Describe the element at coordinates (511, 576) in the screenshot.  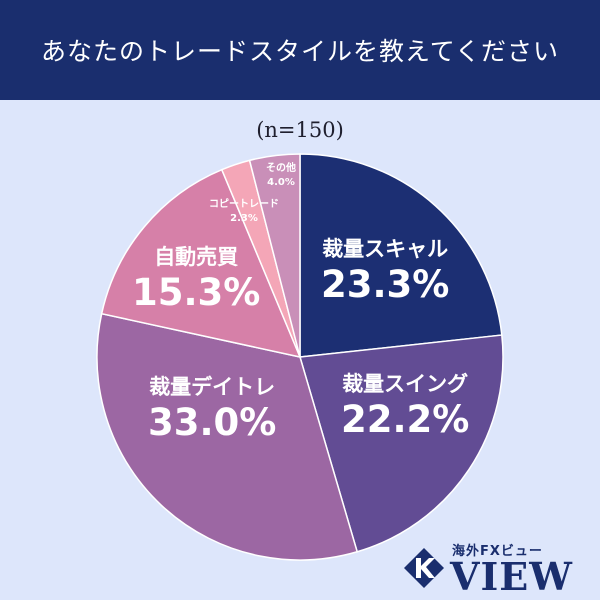
I see `logo-wordmark: VIEW` at that location.